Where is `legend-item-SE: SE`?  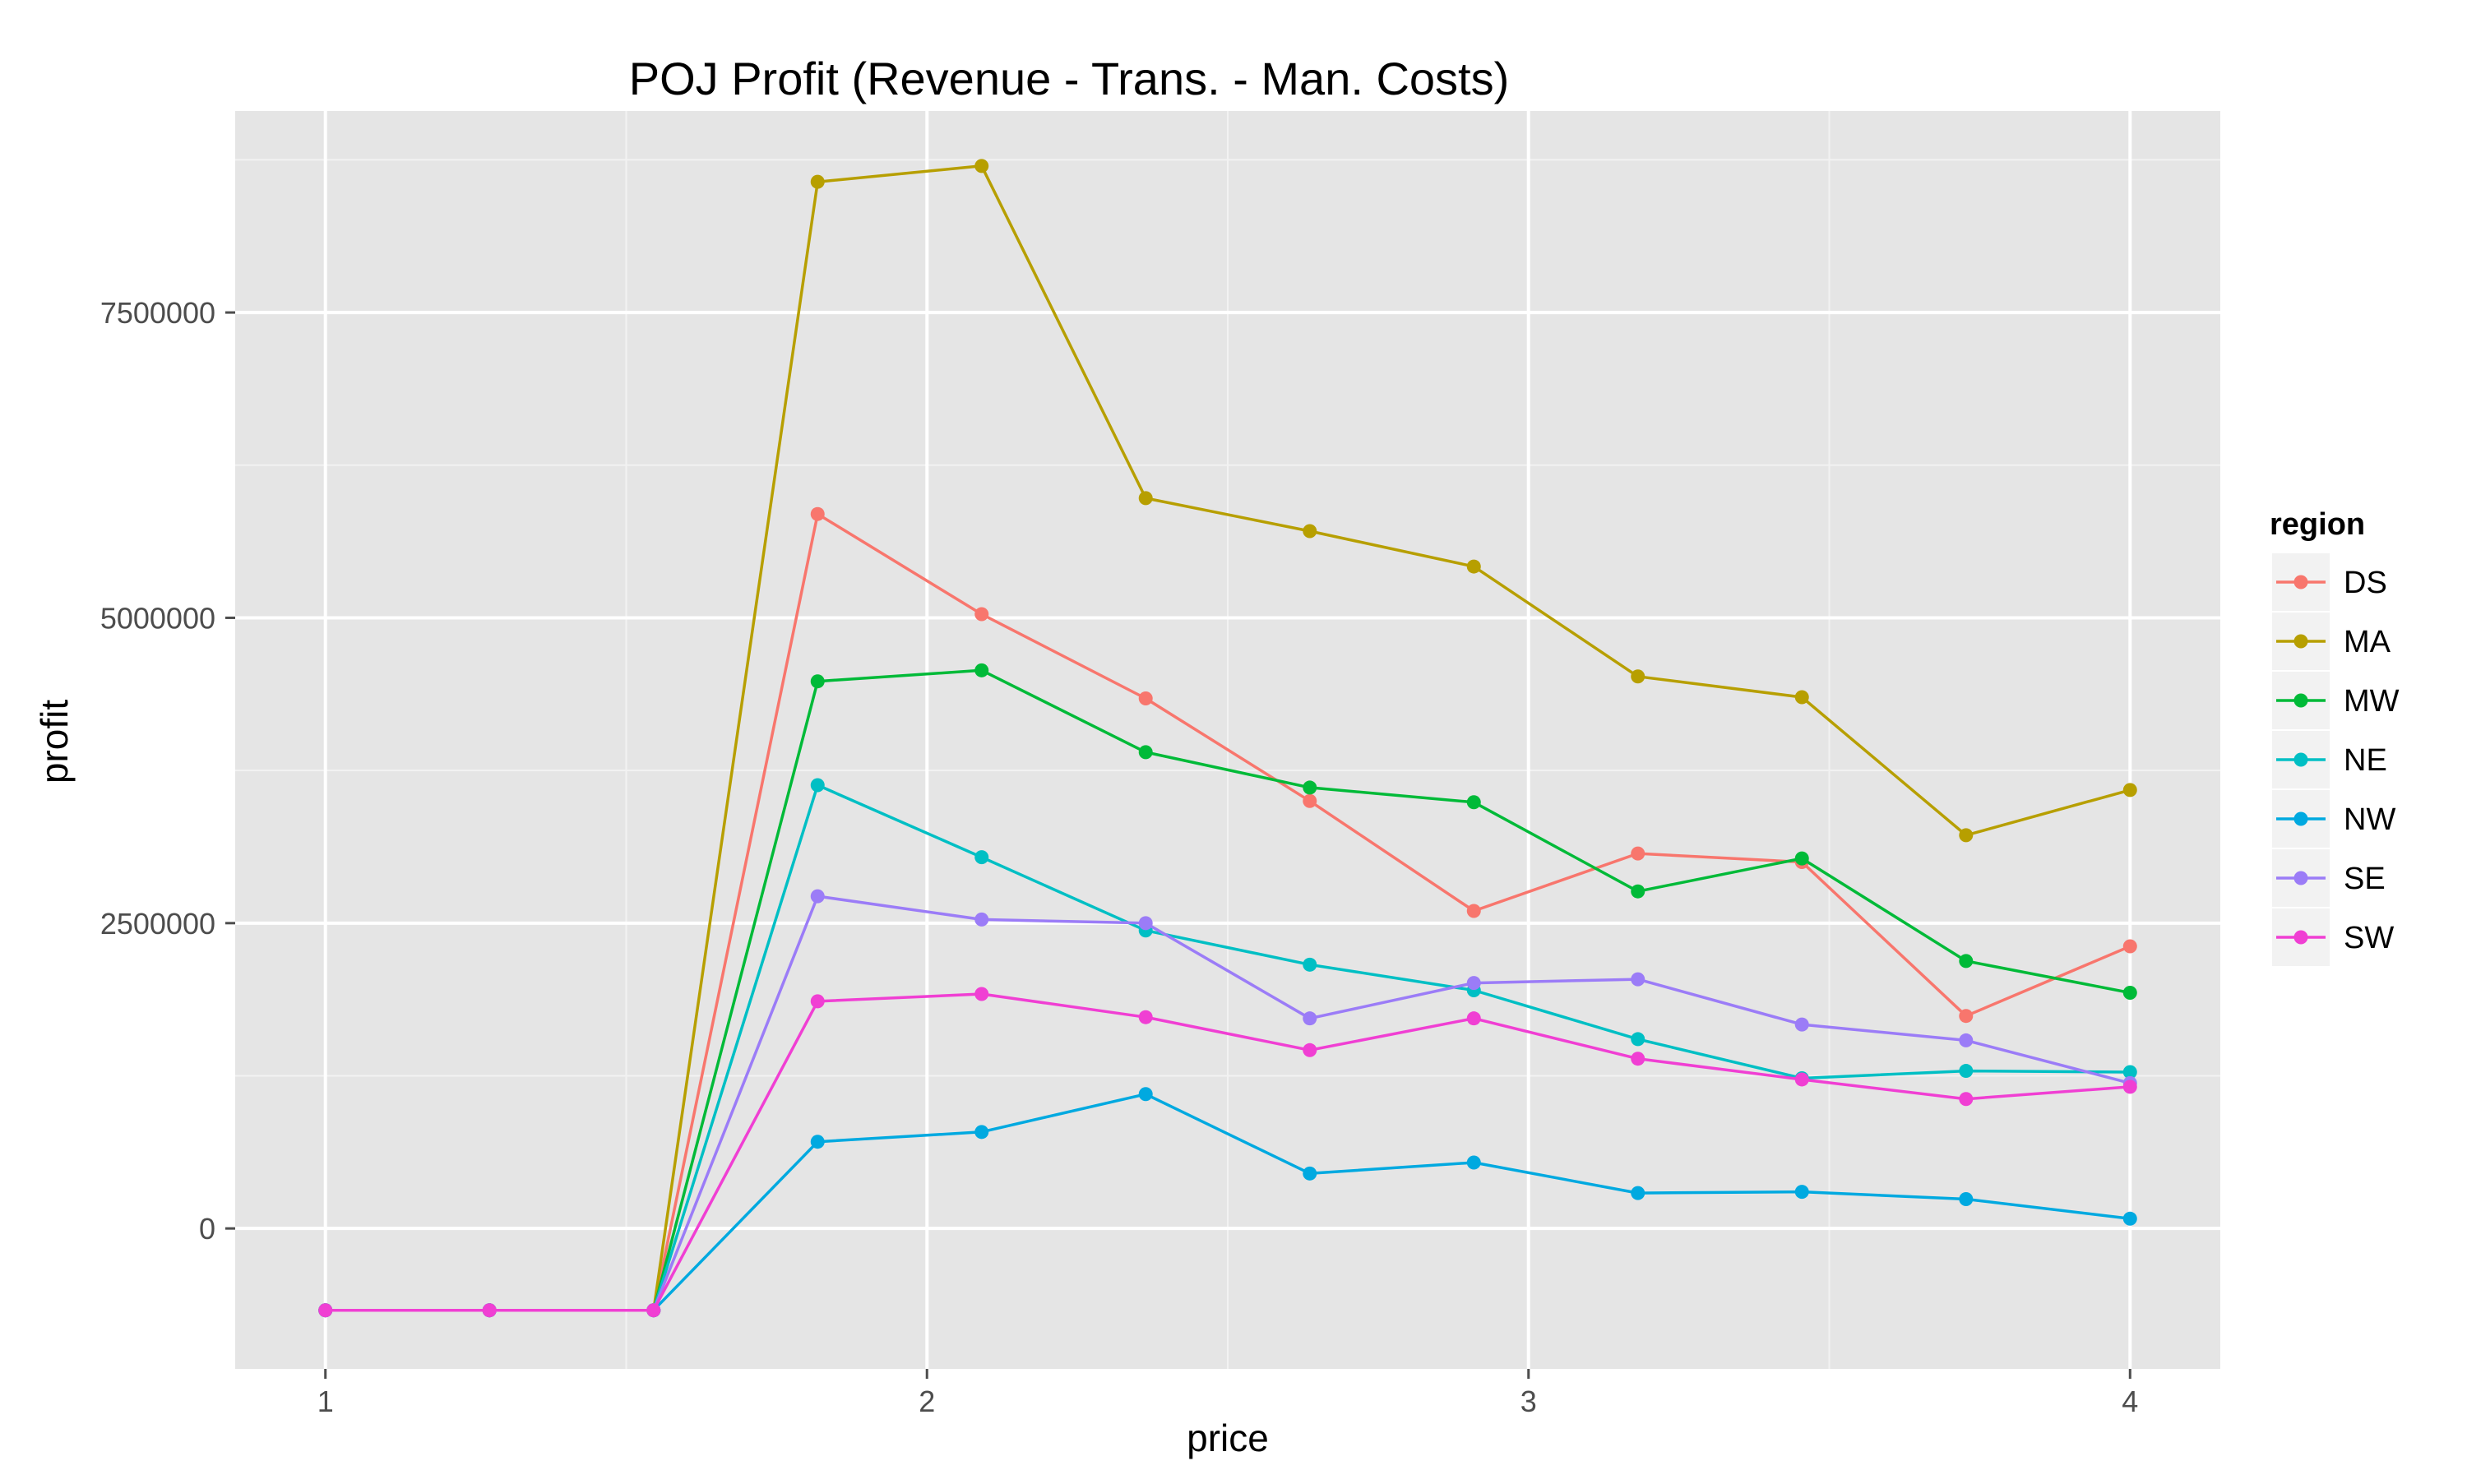 legend-item-SE: SE is located at coordinates (2328, 878).